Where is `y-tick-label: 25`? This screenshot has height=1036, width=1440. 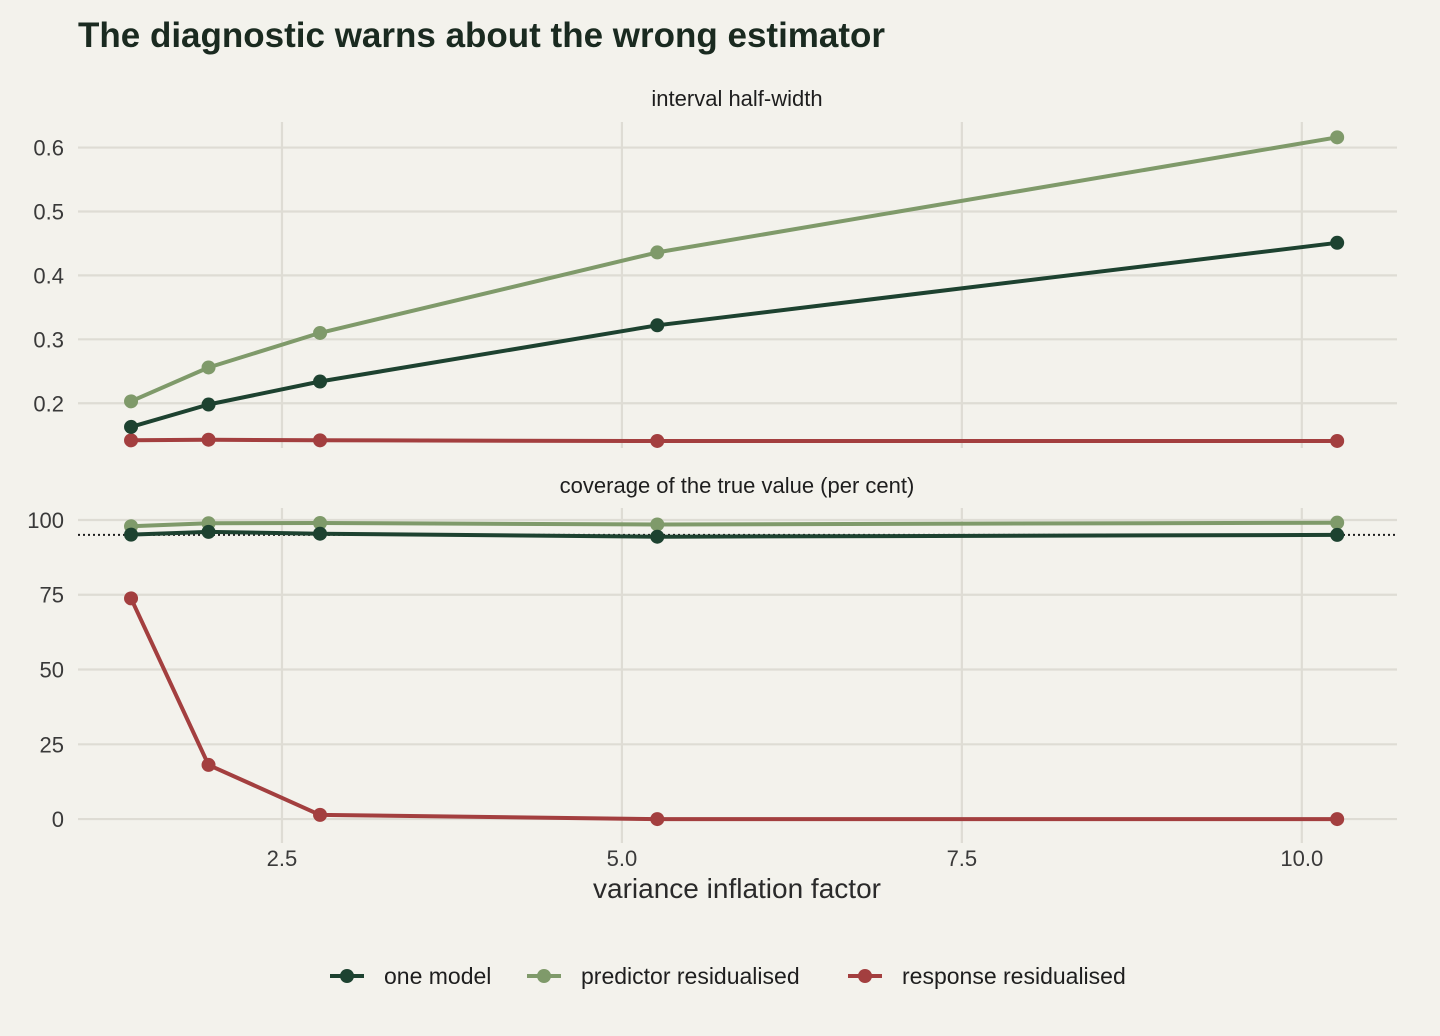
y-tick-label: 25 is located at coordinates (52, 744).